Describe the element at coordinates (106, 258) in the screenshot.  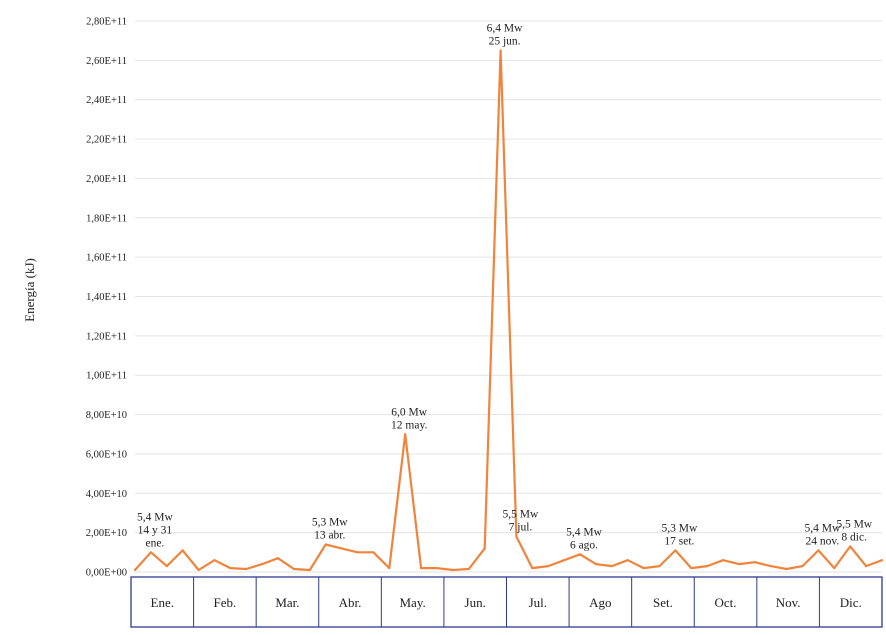
I see `y-tick-label: 1,60E+11` at that location.